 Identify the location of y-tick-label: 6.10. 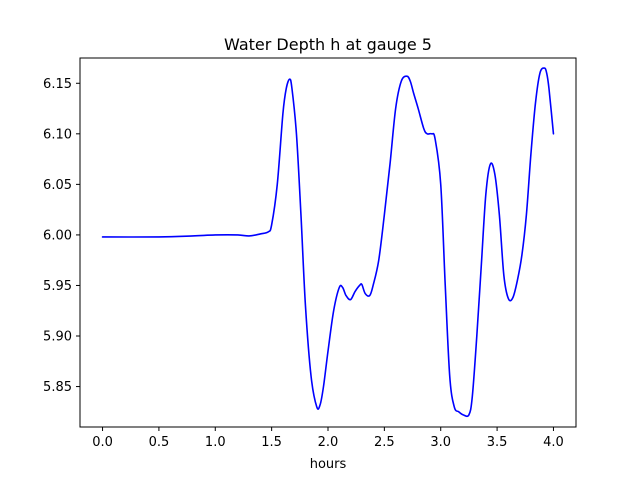
(57, 134).